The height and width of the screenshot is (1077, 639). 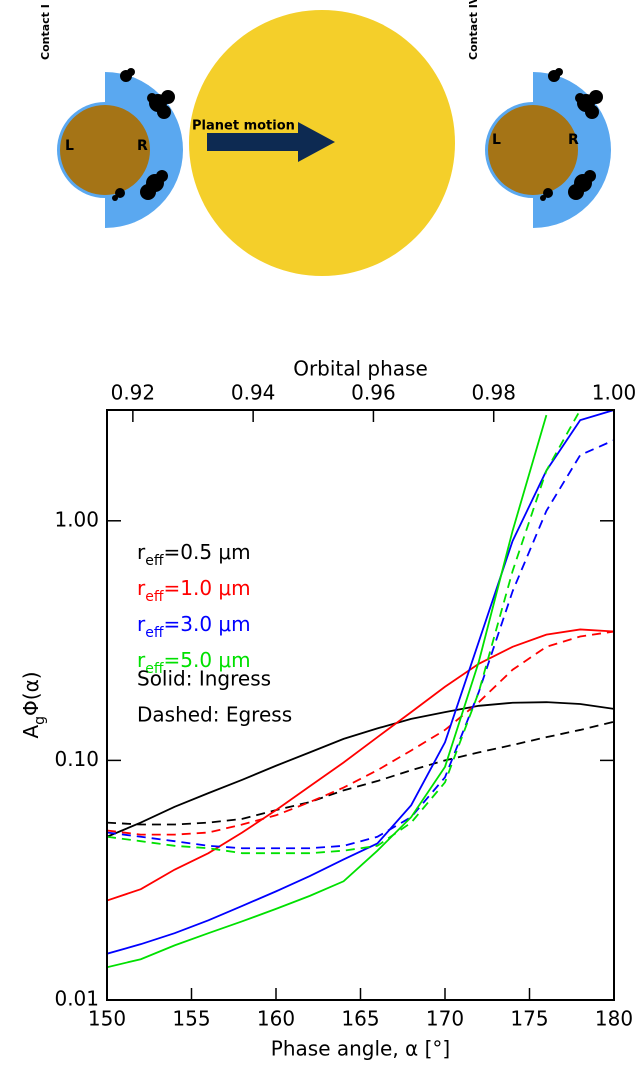 I want to click on legend-entry: reff=3.0 μm, so click(x=194, y=627).